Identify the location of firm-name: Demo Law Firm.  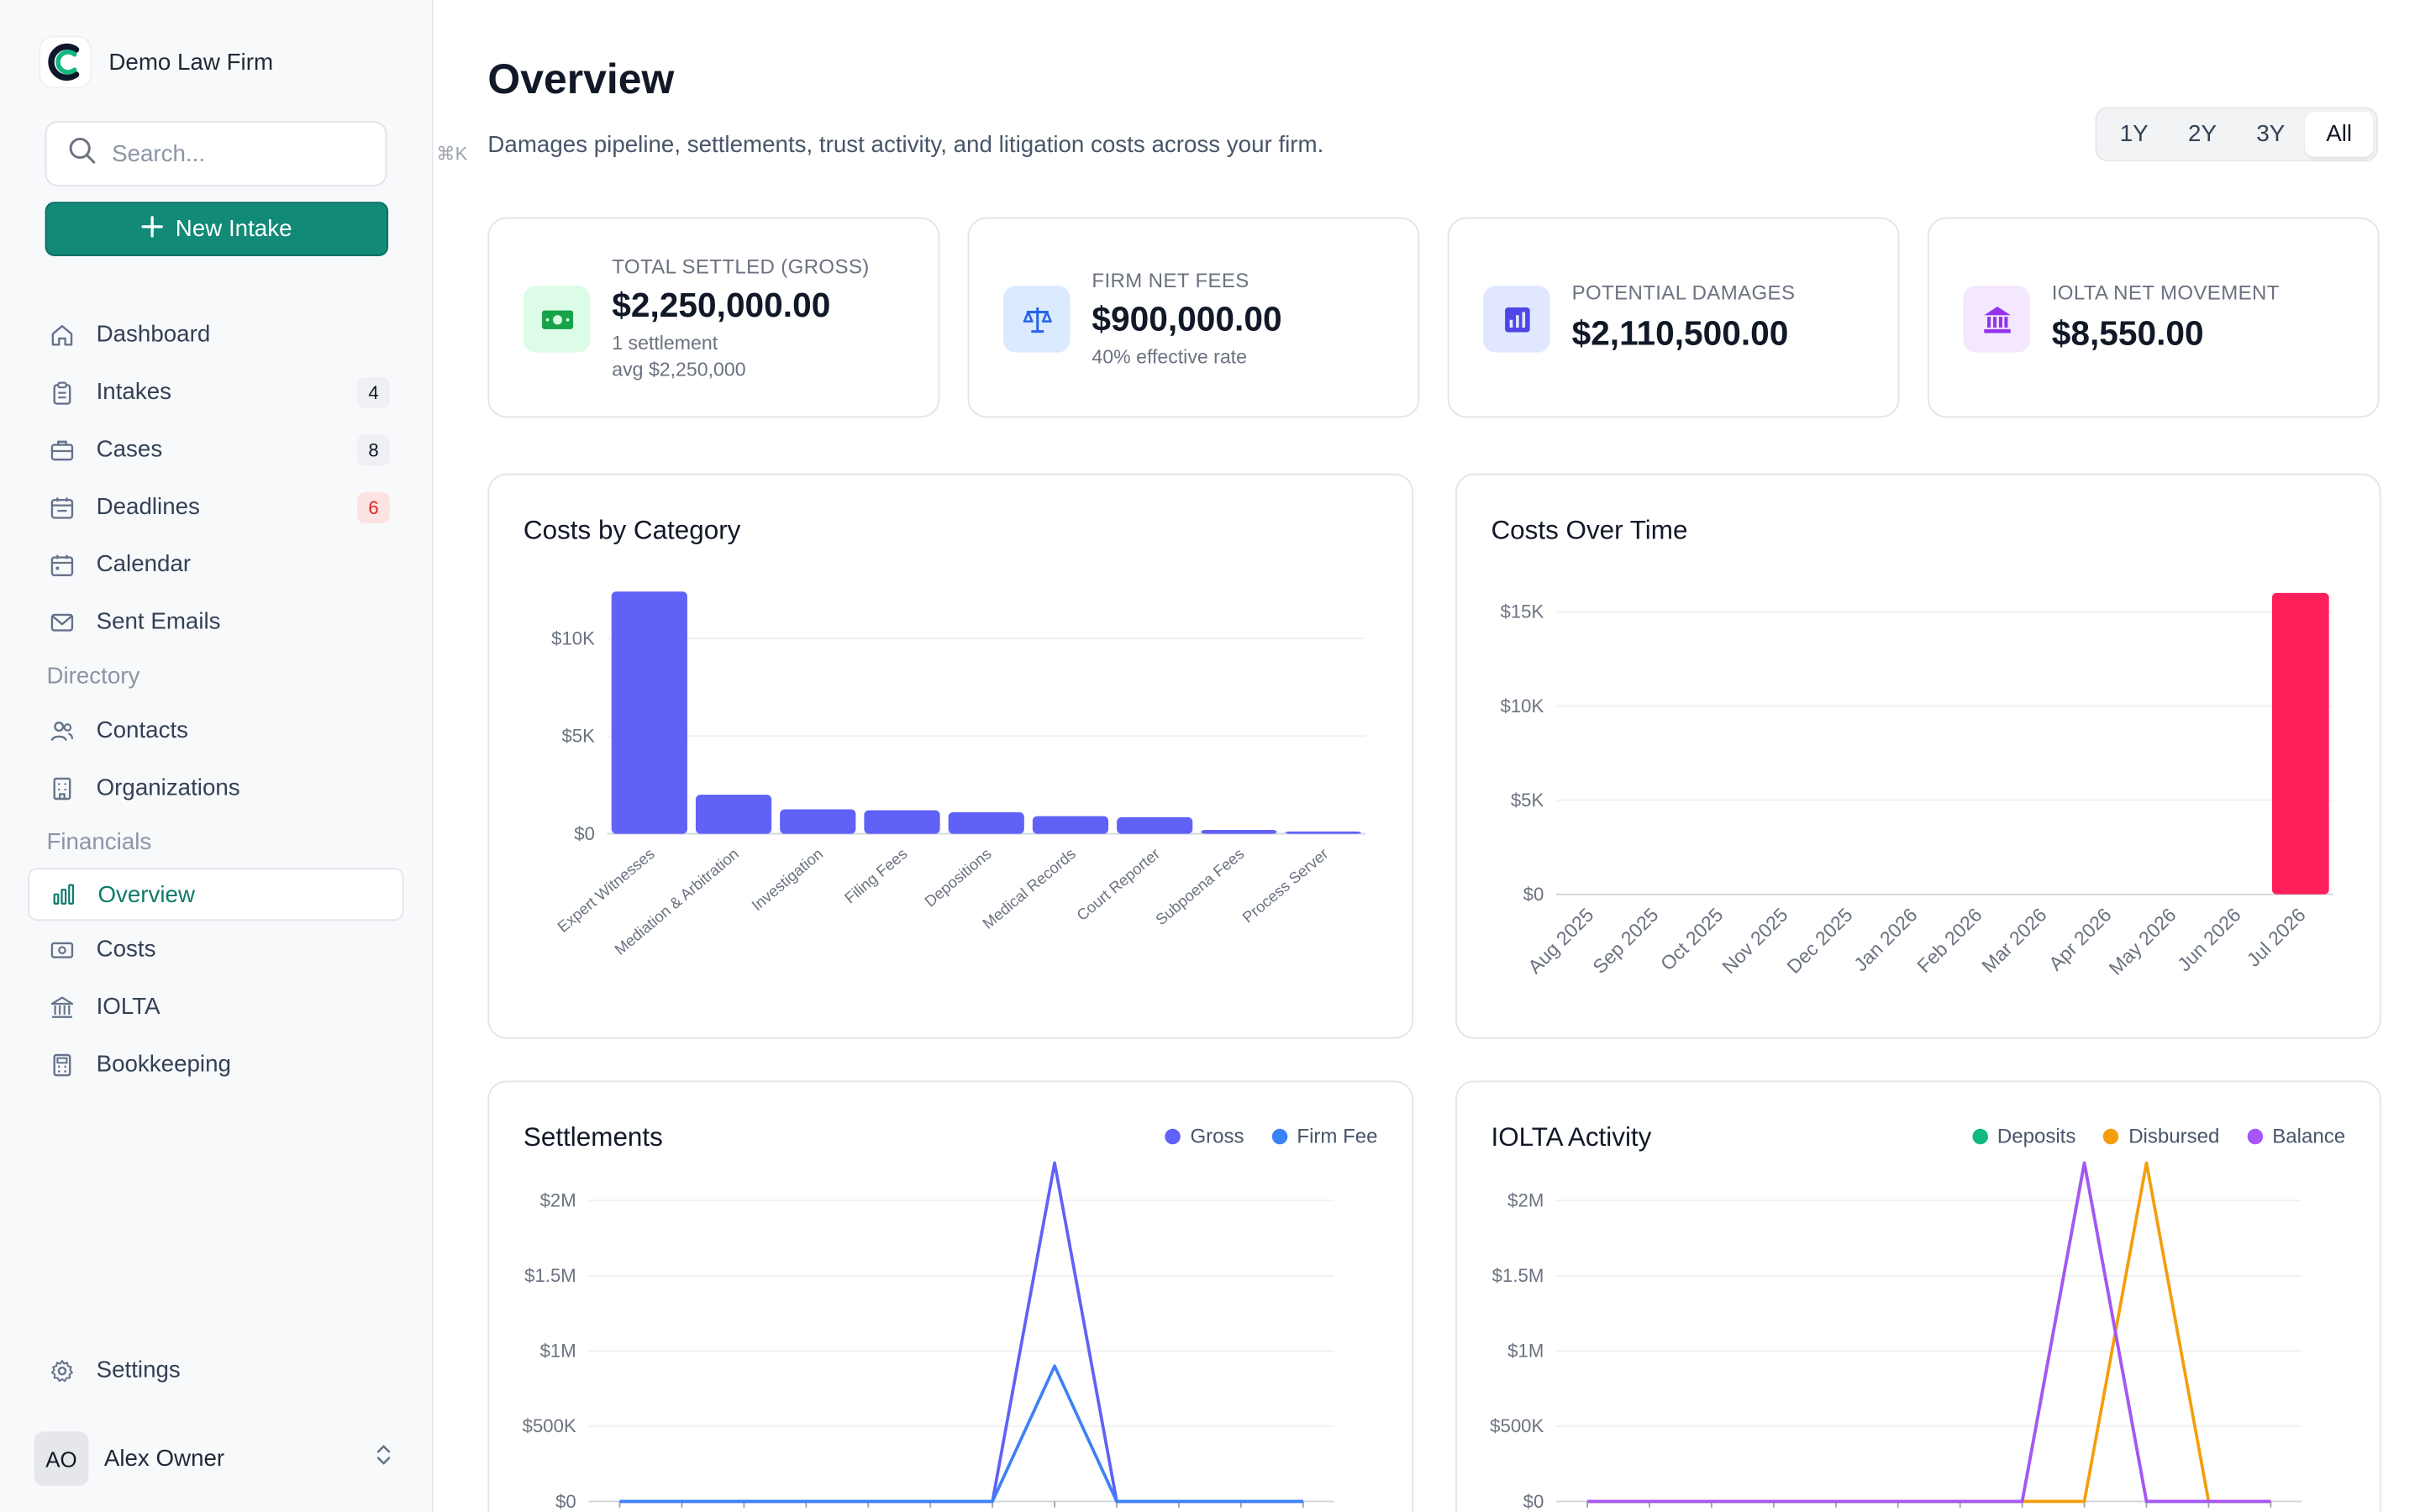
(191, 62).